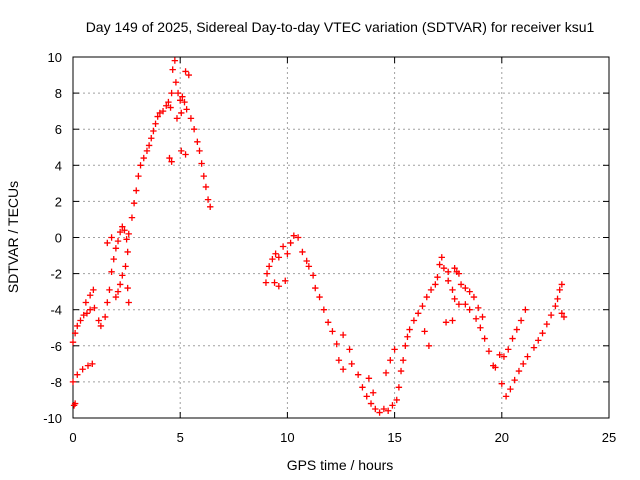  I want to click on y-tick-label: -2, so click(56, 274).